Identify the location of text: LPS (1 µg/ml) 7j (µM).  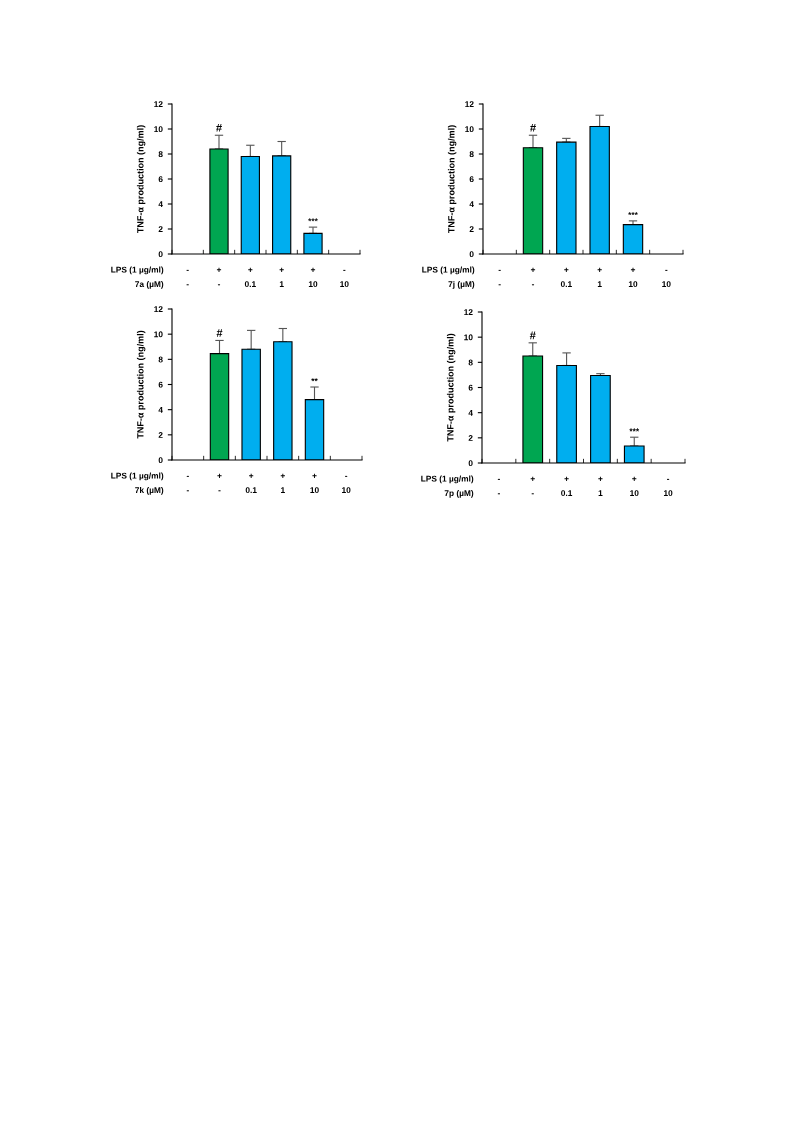
(448, 277).